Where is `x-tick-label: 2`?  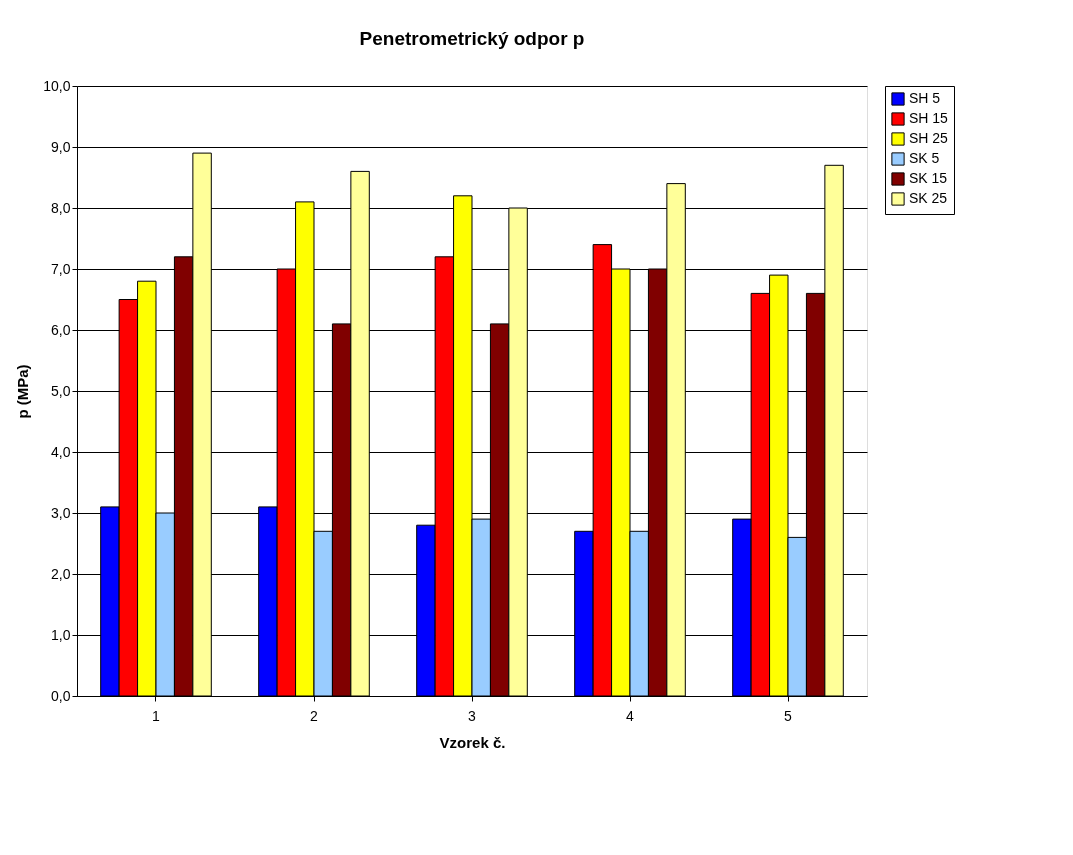
x-tick-label: 2 is located at coordinates (314, 715).